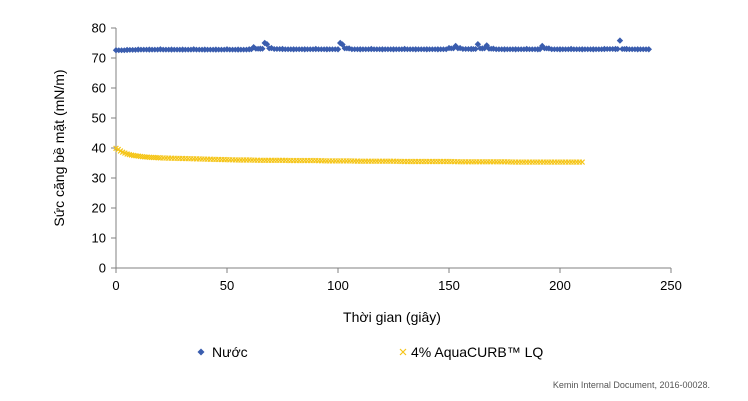  I want to click on y-tick-label: 70, so click(99, 58).